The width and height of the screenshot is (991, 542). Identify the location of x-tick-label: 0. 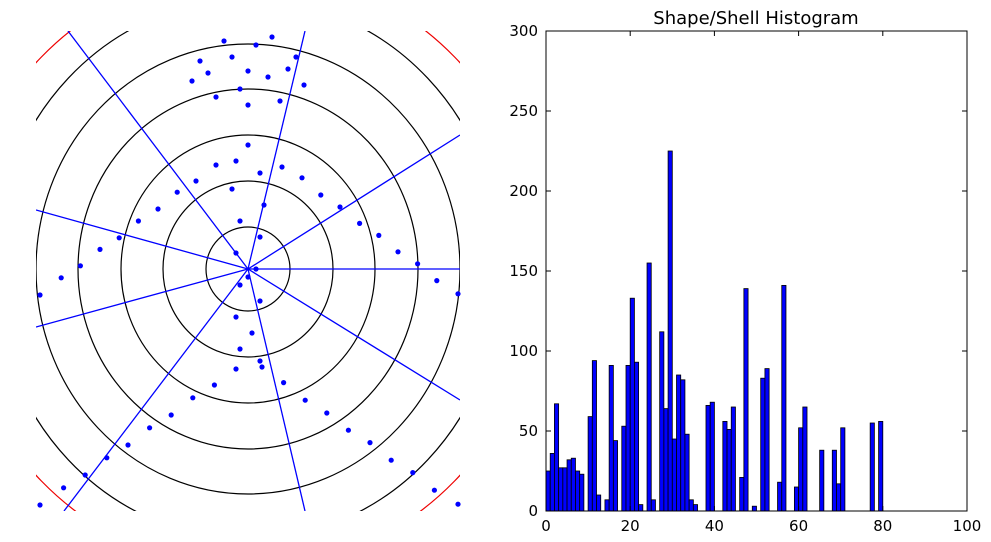
(546, 526).